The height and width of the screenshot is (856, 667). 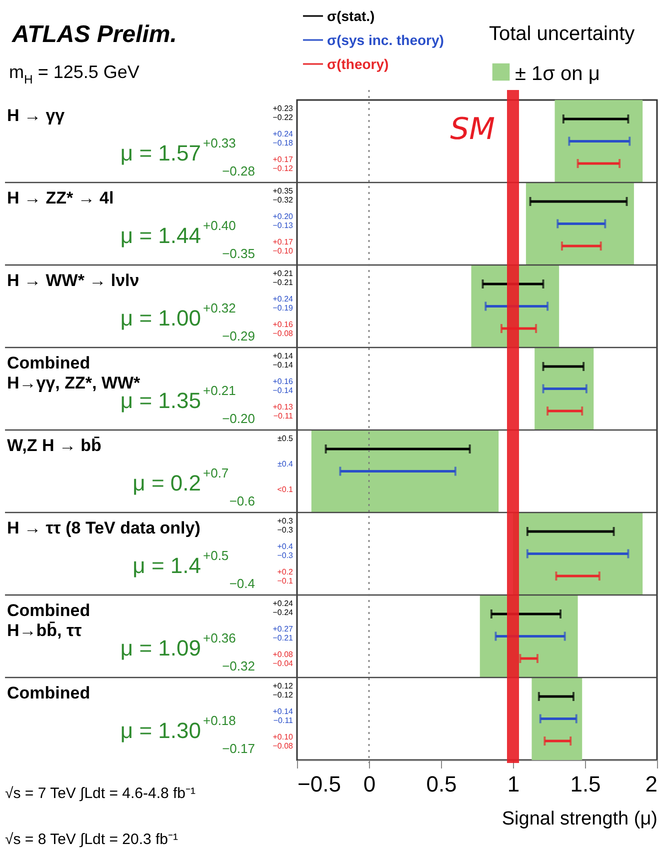 What do you see at coordinates (283, 195) in the screenshot?
I see `text: +0.35 −0.32` at bounding box center [283, 195].